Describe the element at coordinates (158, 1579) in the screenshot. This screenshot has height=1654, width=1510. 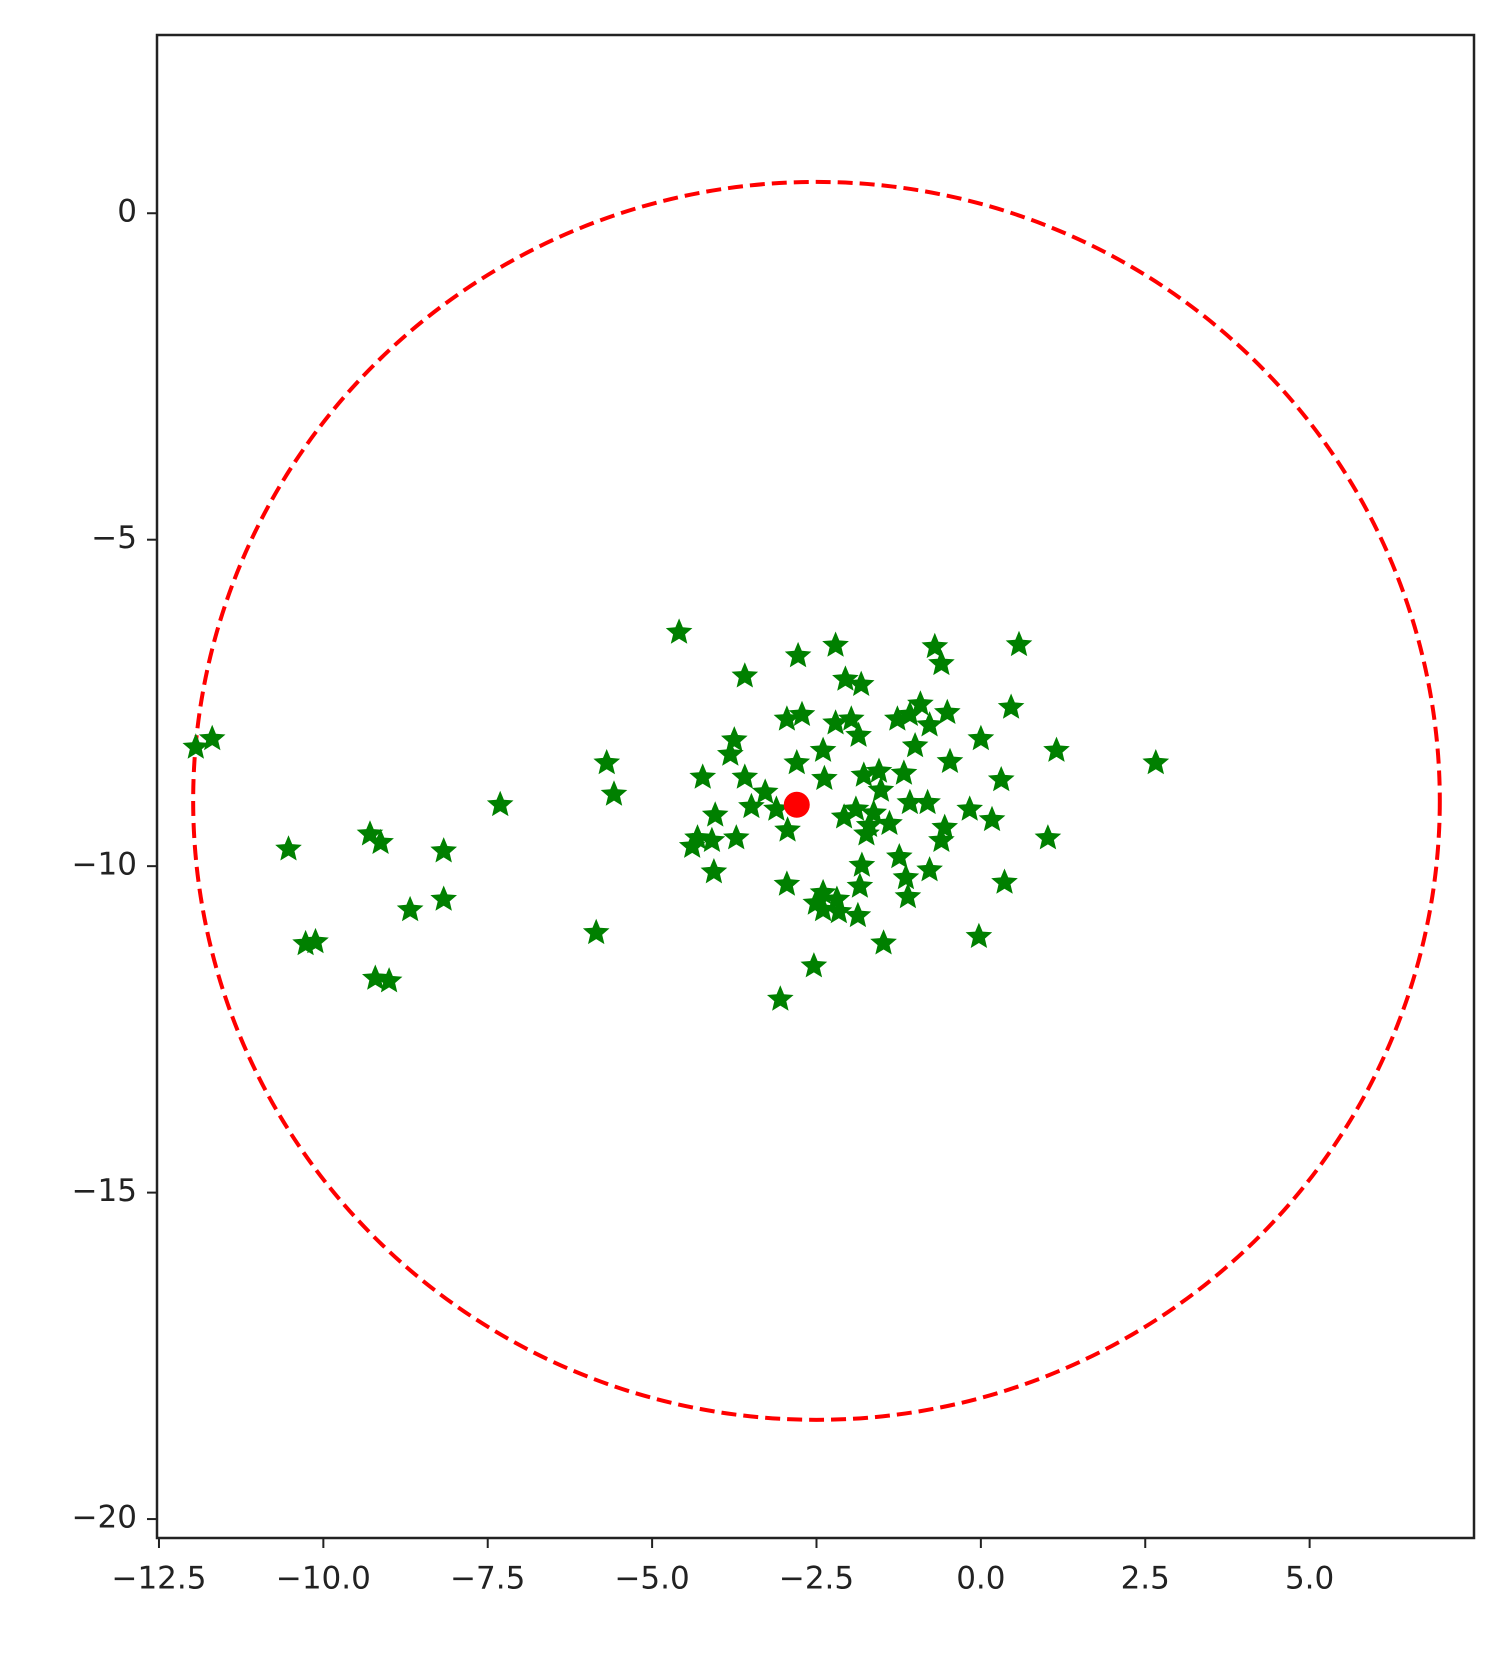
I see `x-tick-label: −12.5` at that location.